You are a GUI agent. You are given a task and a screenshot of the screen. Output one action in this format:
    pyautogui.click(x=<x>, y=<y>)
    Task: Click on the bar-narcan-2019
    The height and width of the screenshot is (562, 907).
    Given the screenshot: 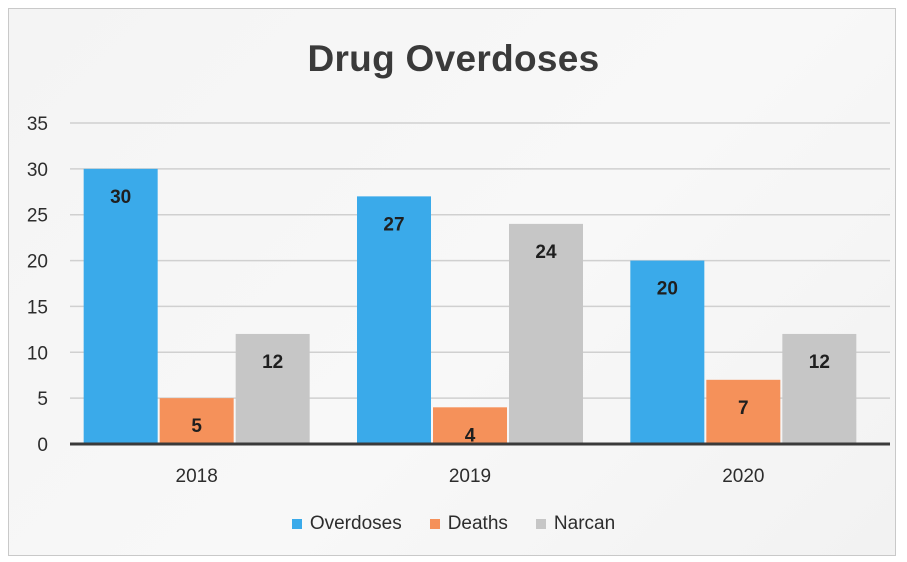 What is the action you would take?
    pyautogui.click(x=546, y=333)
    